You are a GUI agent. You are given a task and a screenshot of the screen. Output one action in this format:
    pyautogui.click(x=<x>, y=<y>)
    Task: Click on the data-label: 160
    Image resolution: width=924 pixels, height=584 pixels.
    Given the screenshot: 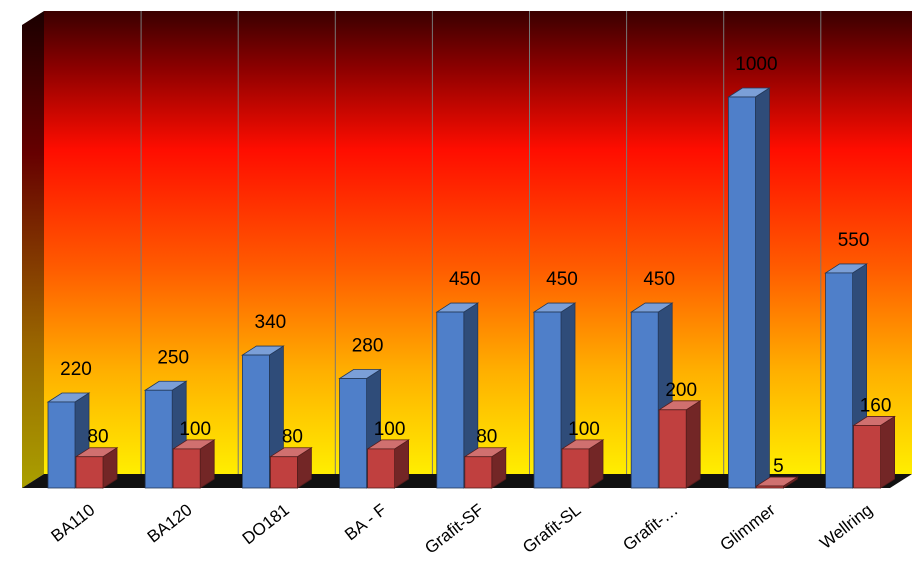 What is the action you would take?
    pyautogui.click(x=876, y=405)
    